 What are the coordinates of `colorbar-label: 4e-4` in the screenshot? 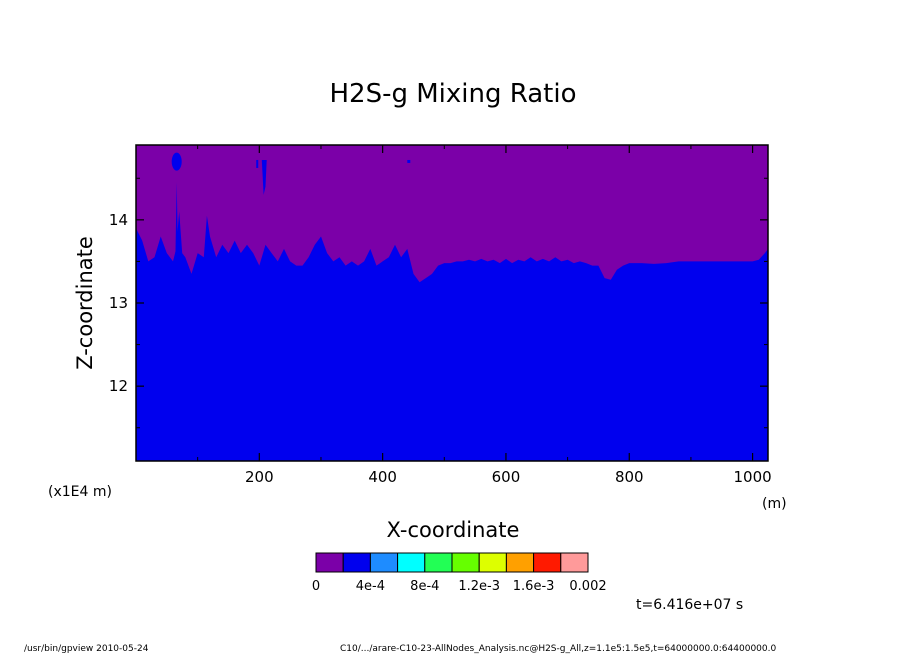 It's located at (370, 586).